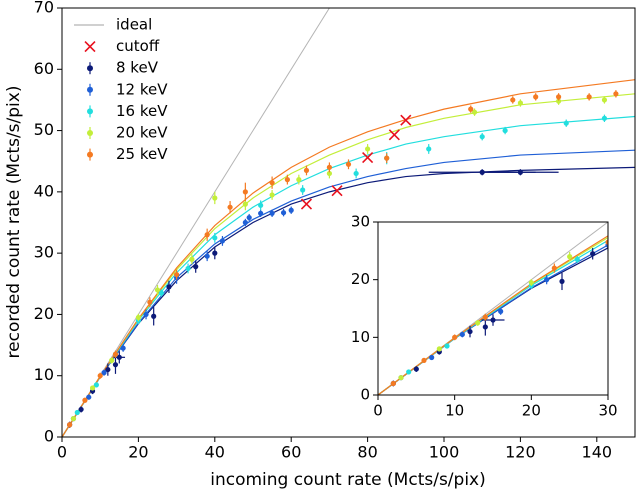 This screenshot has width=640, height=498. What do you see at coordinates (142, 89) in the screenshot?
I see `legend-label: 12 keV` at bounding box center [142, 89].